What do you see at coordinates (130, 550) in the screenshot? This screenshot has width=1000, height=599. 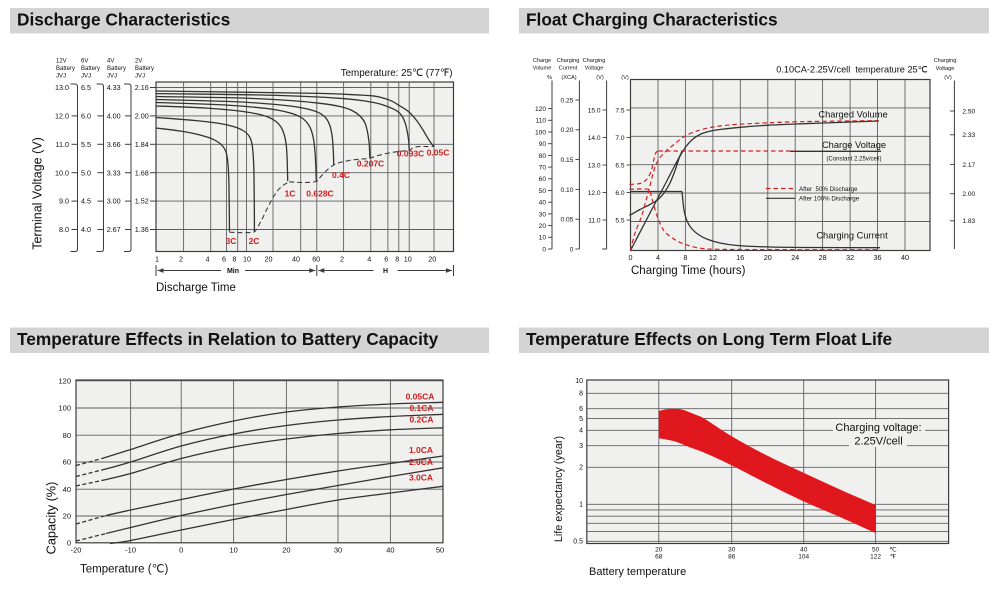 I see `svg-text: -10` at bounding box center [130, 550].